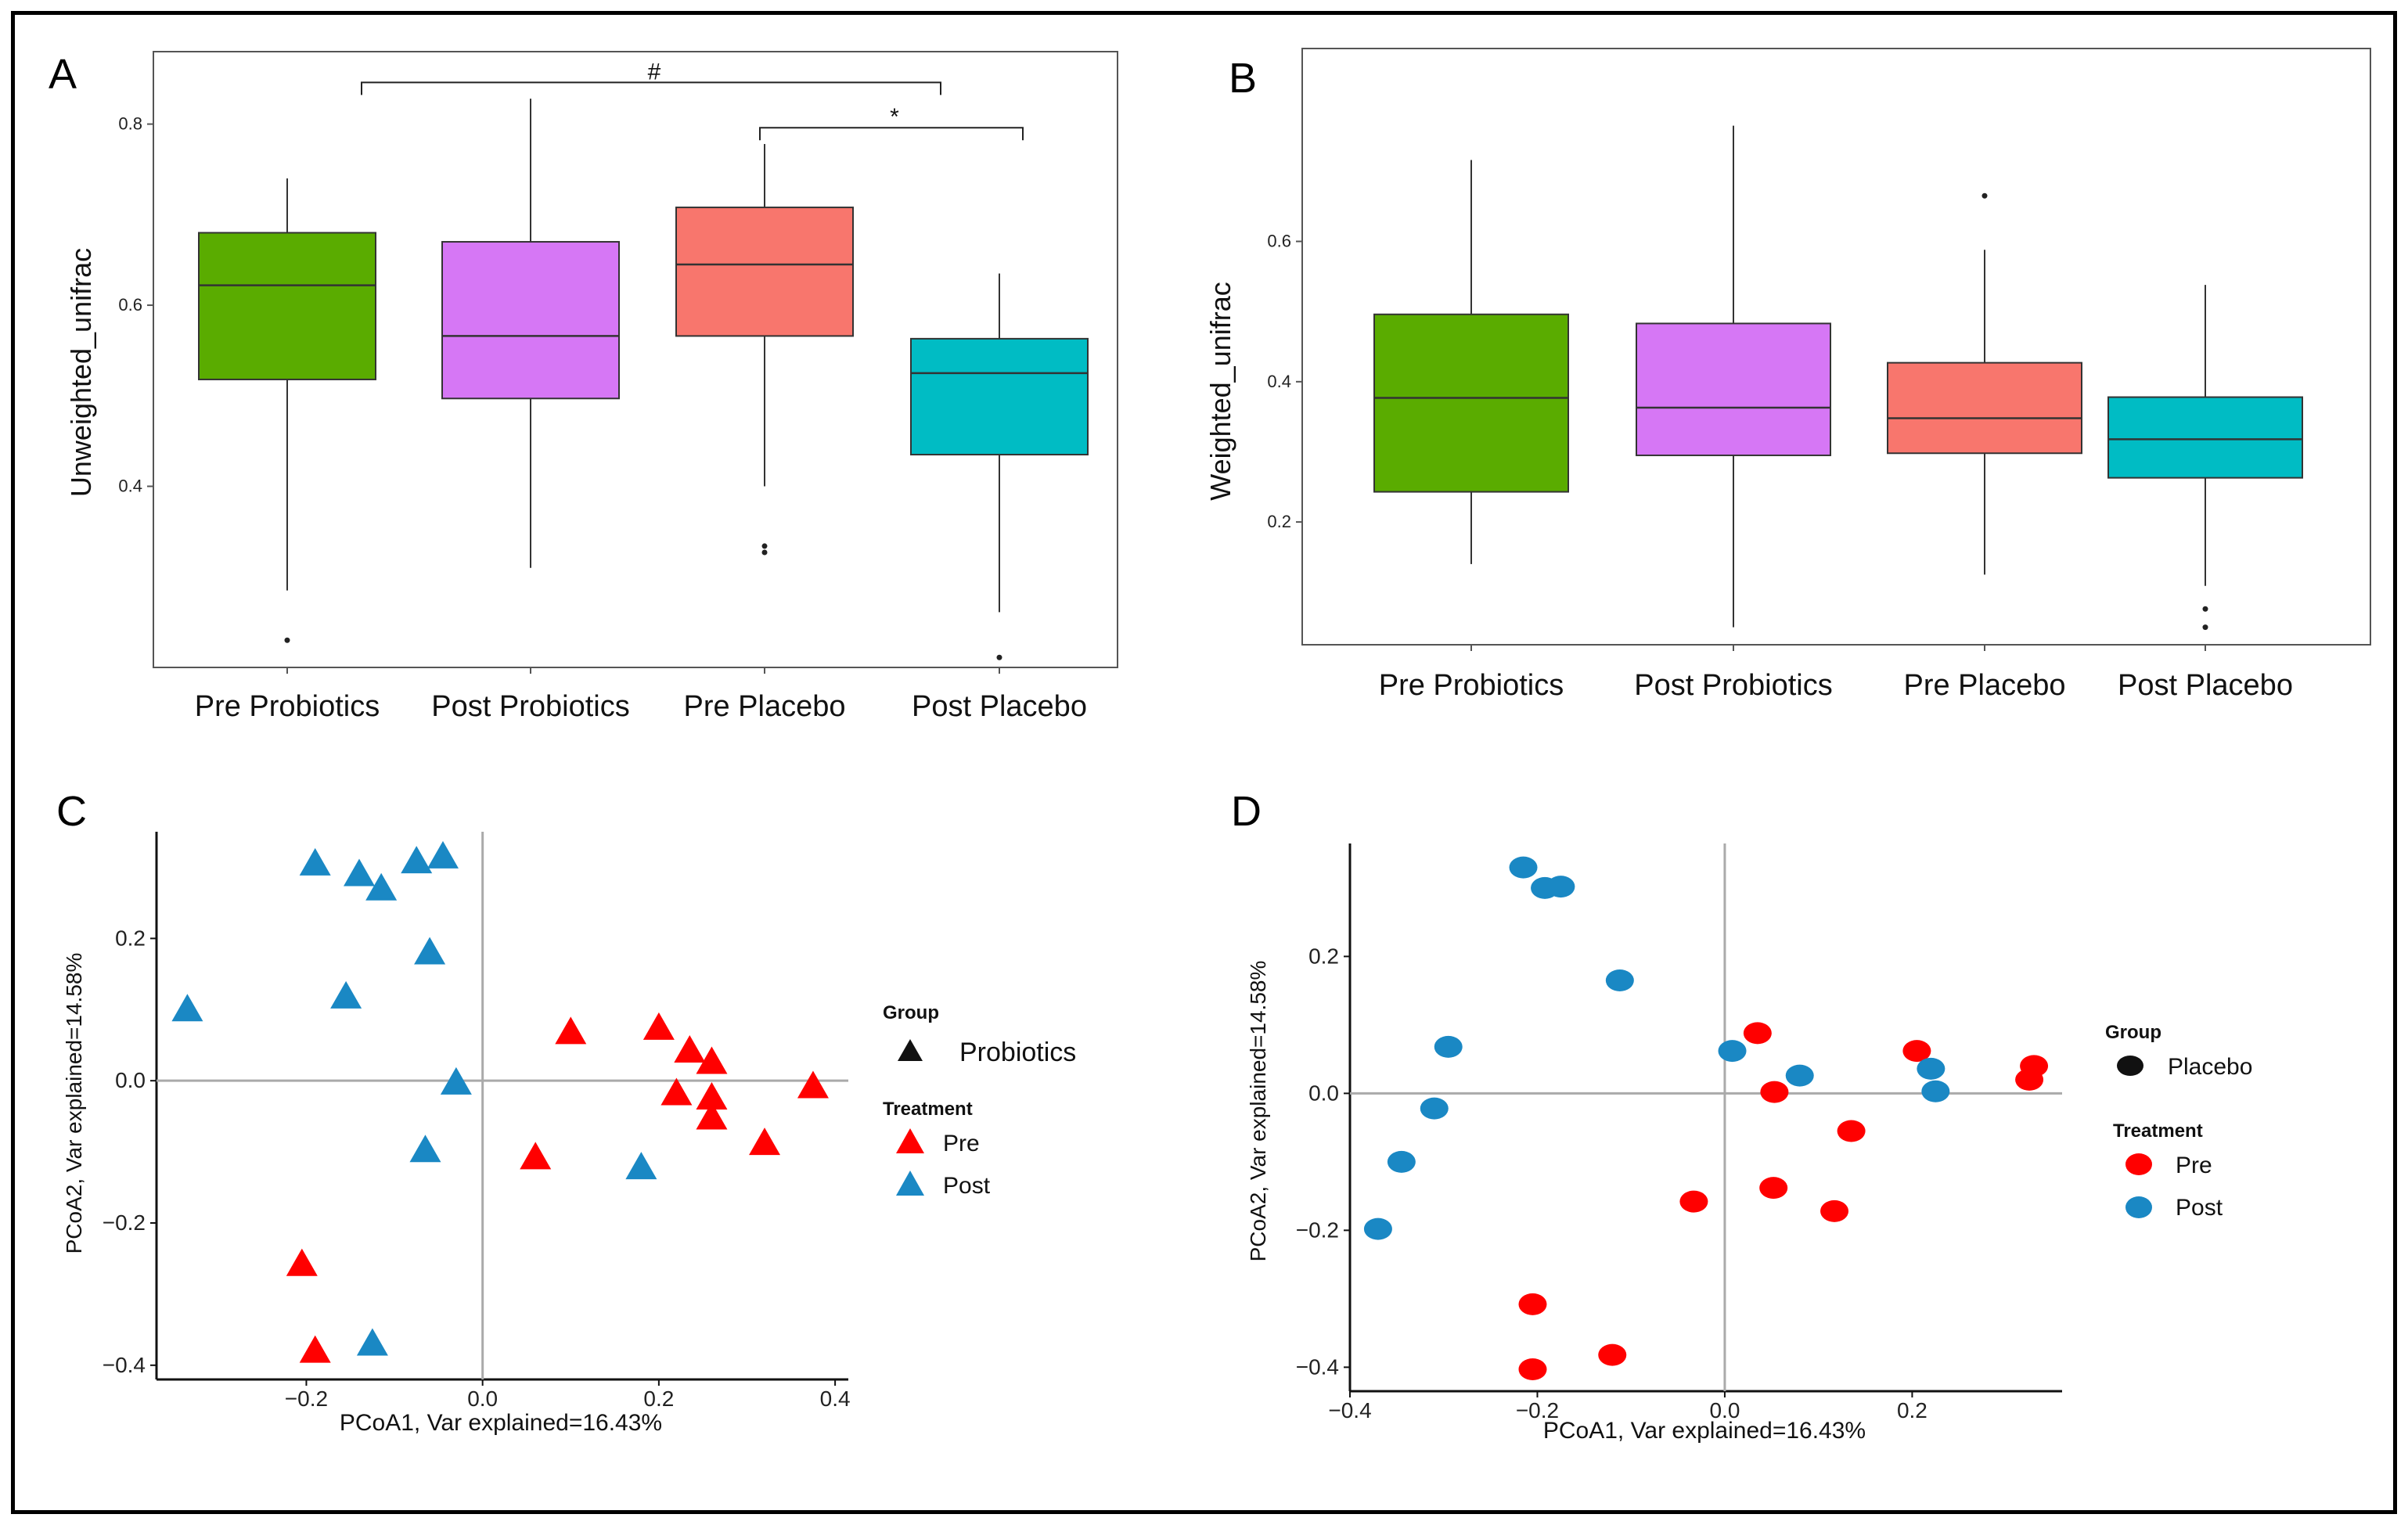  What do you see at coordinates (764, 706) in the screenshot?
I see `x-category-label: Pre Placebo` at bounding box center [764, 706].